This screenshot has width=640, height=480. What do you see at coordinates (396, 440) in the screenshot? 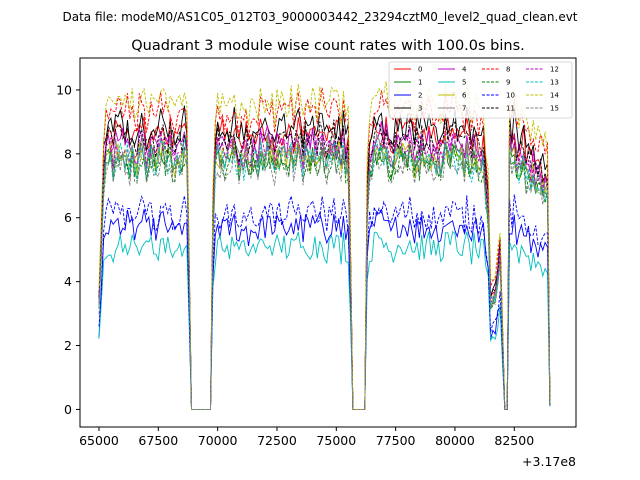
I see `x-tick-label: 77500` at bounding box center [396, 440].